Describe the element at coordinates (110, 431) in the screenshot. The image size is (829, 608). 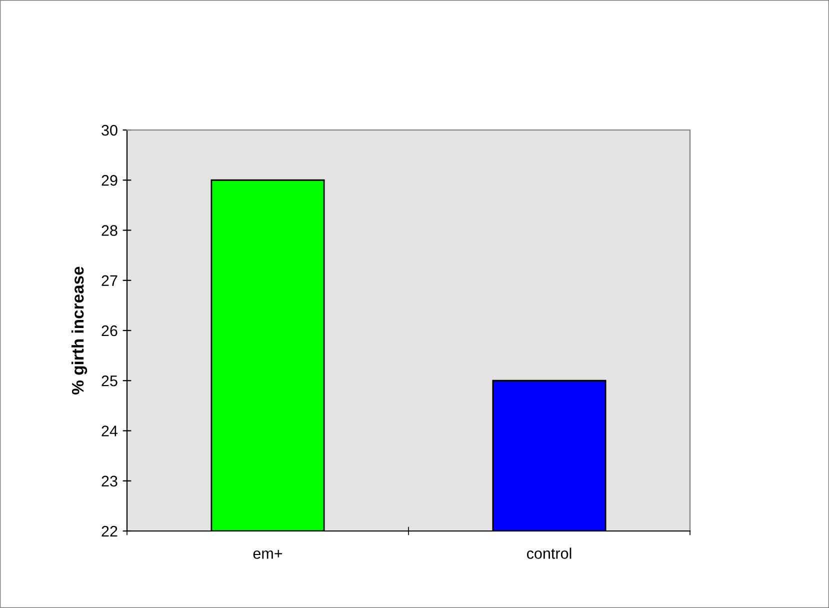
I see `y-tick-label: 24` at that location.